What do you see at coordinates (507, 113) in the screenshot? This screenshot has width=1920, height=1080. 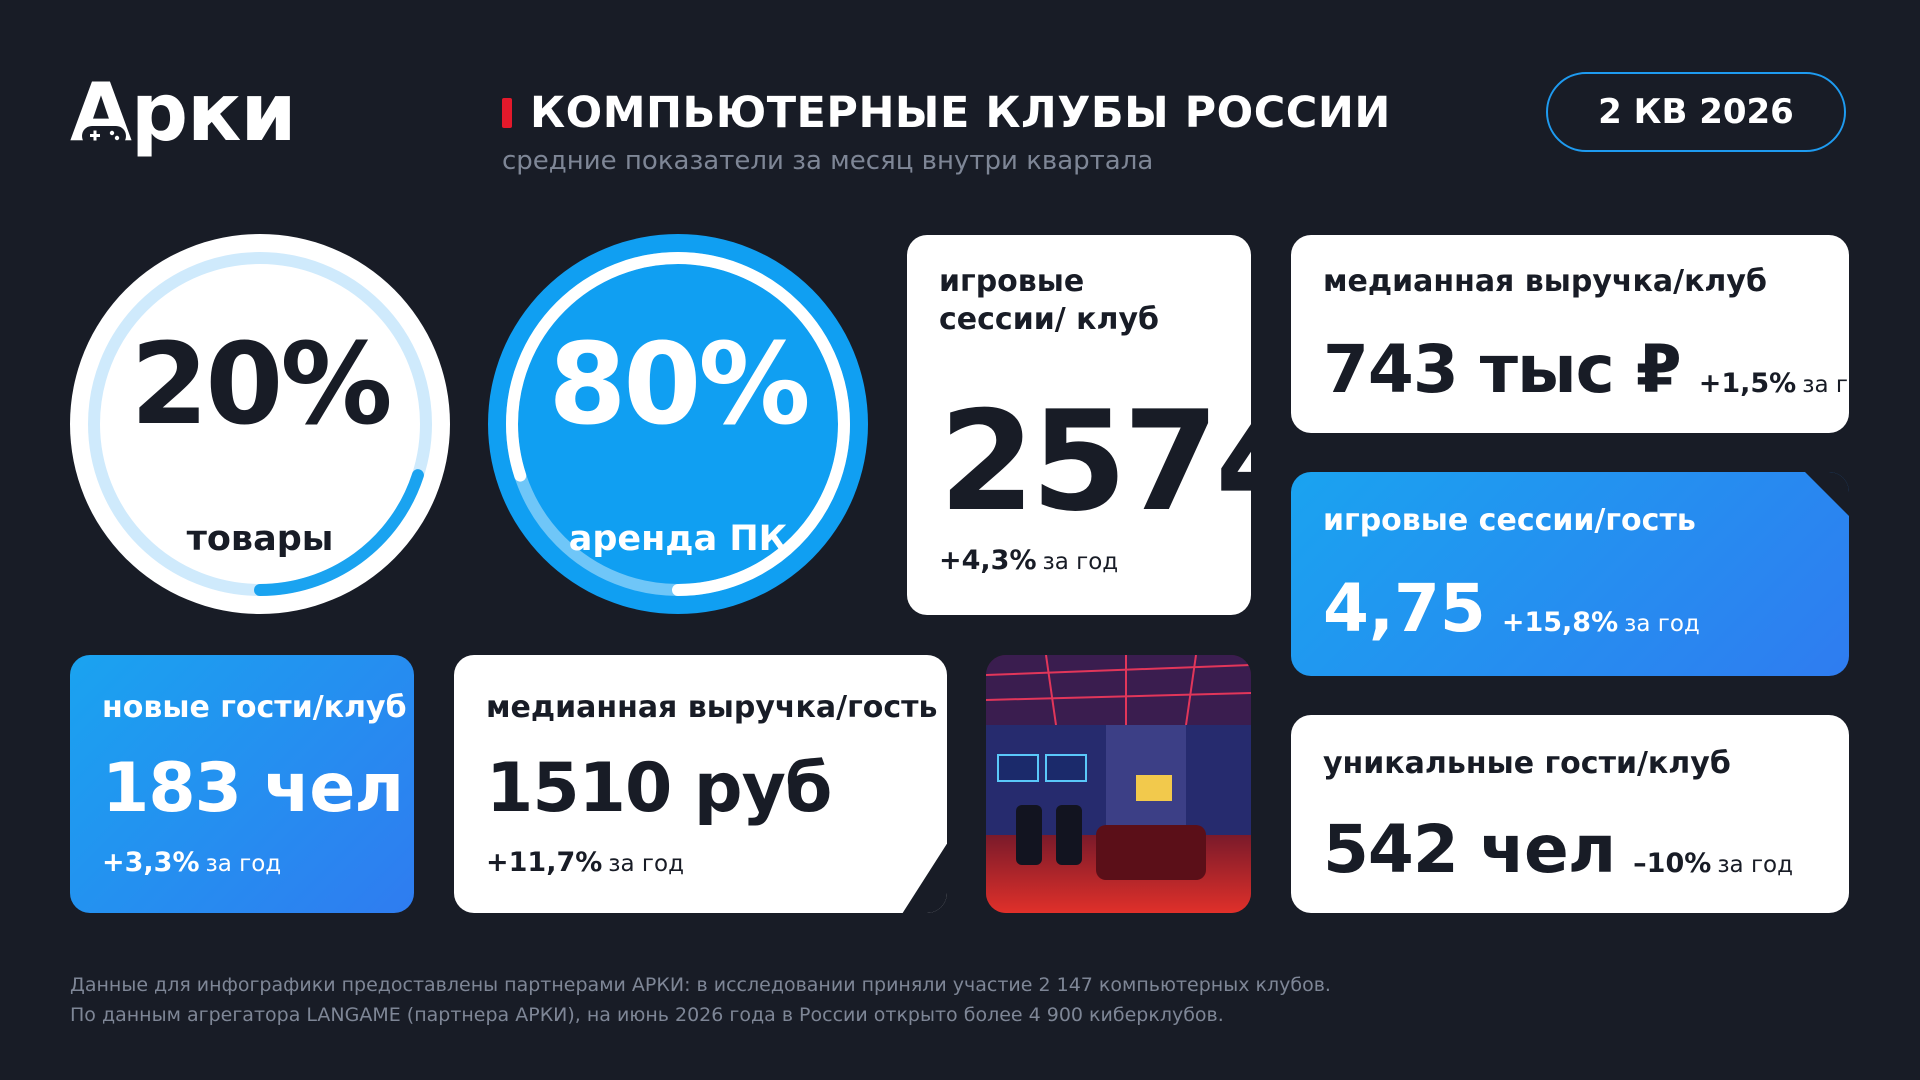 I see `title-accent-bar` at bounding box center [507, 113].